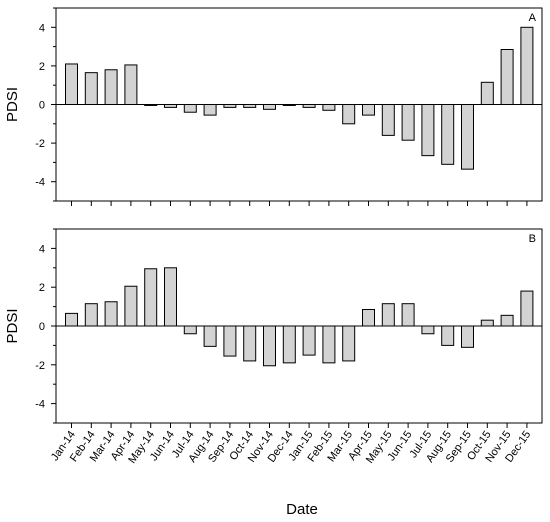 This screenshot has height=522, width=550. I want to click on panel-letter: B, so click(532, 239).